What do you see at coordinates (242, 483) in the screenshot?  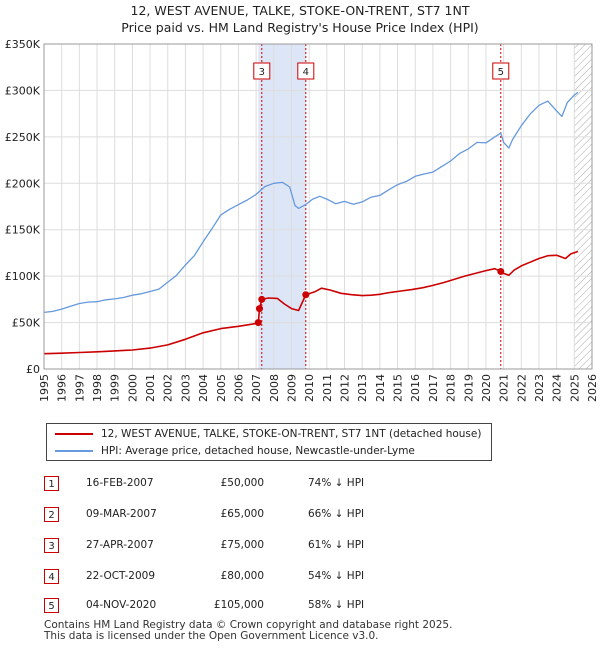 I see `transaction-price: £50,000` at bounding box center [242, 483].